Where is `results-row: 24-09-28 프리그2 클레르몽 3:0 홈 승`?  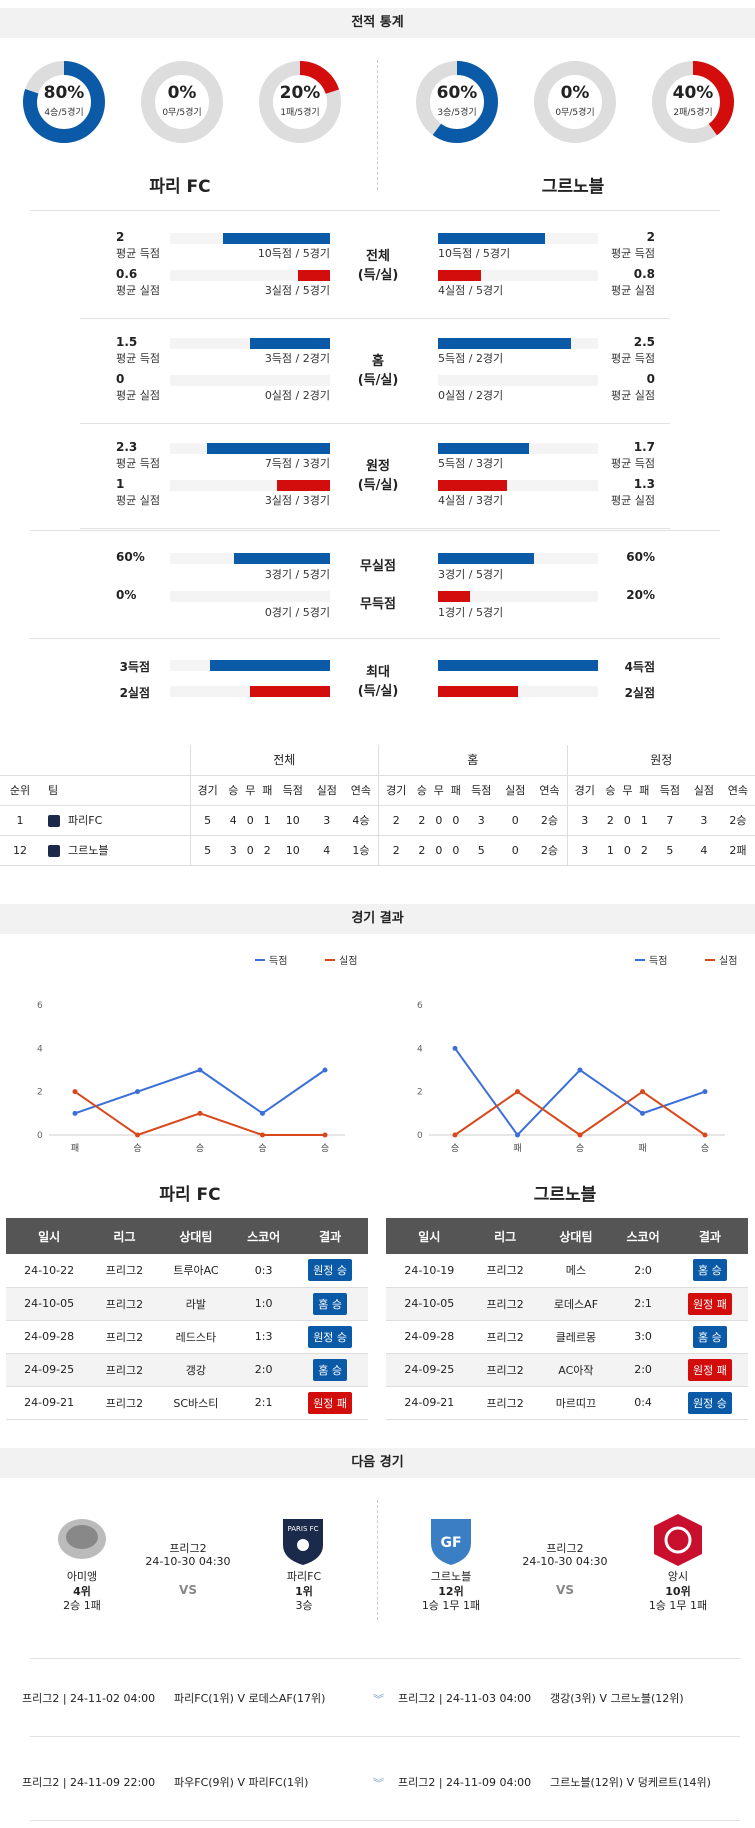 results-row: 24-09-28 프리그2 클레르몽 3:0 홈 승 is located at coordinates (567, 1337).